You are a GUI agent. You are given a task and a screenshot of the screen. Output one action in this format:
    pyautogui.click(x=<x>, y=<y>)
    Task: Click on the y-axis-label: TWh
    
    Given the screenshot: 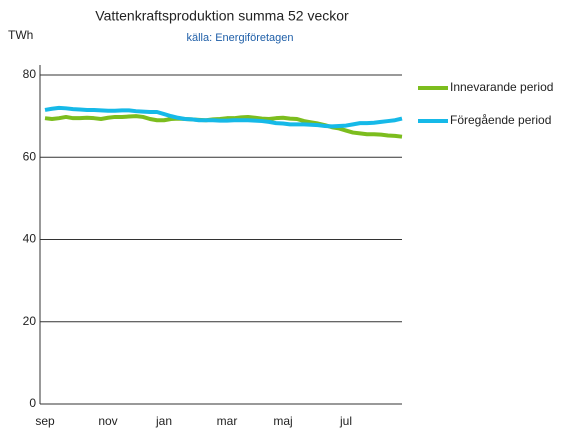 What is the action you would take?
    pyautogui.click(x=20, y=35)
    